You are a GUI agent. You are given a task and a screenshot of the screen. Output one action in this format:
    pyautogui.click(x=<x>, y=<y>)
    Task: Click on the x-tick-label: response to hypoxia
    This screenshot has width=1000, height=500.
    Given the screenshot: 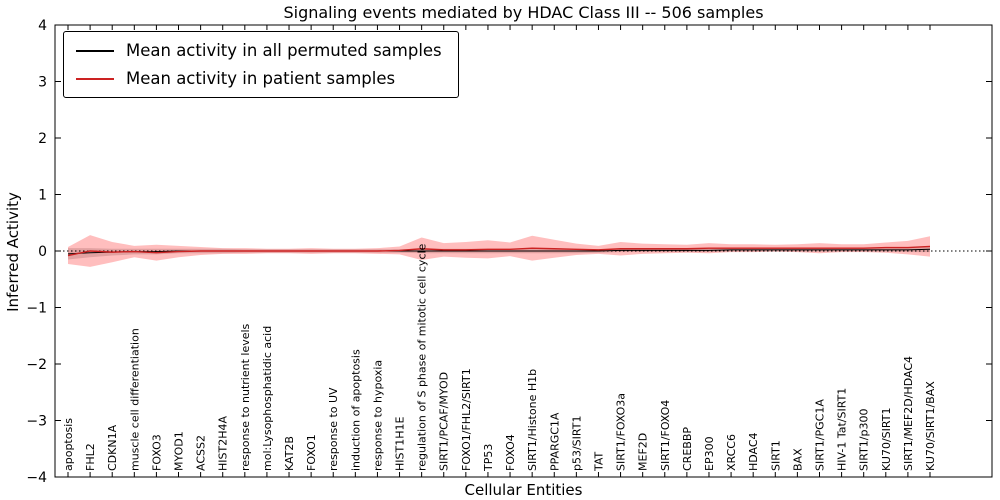 What is the action you would take?
    pyautogui.click(x=377, y=415)
    